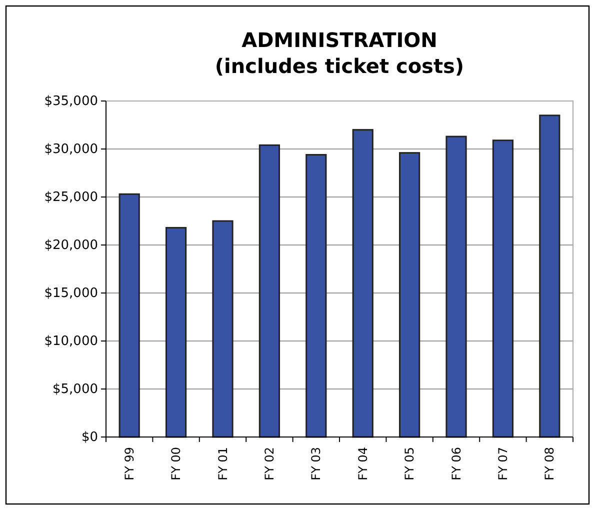 The image size is (595, 510). Describe the element at coordinates (71, 102) in the screenshot. I see `y-tick-label: $35,000` at that location.